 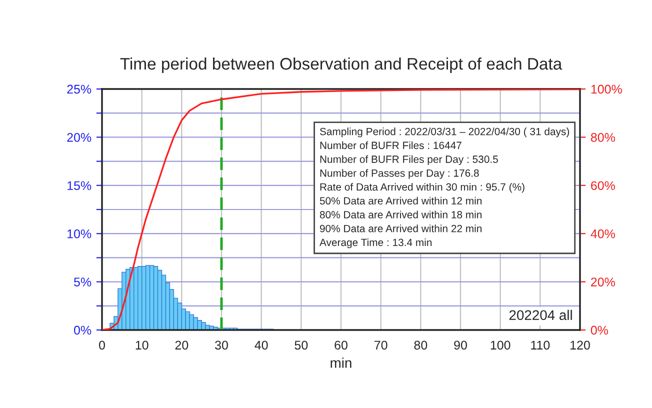 What do you see at coordinates (221, 345) in the screenshot?
I see `x-tick-label: 30` at bounding box center [221, 345].